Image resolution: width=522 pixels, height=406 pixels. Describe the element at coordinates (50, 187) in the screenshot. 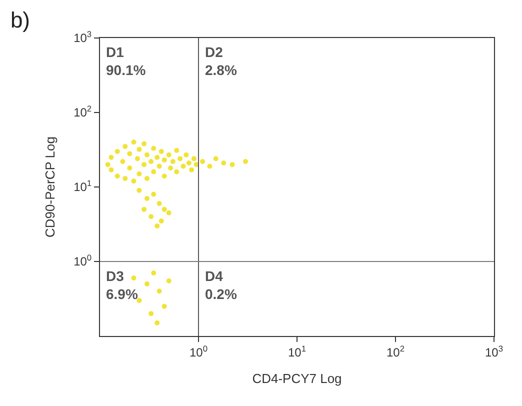

I see `y-axis-title: CD90-PerCP Log` at that location.